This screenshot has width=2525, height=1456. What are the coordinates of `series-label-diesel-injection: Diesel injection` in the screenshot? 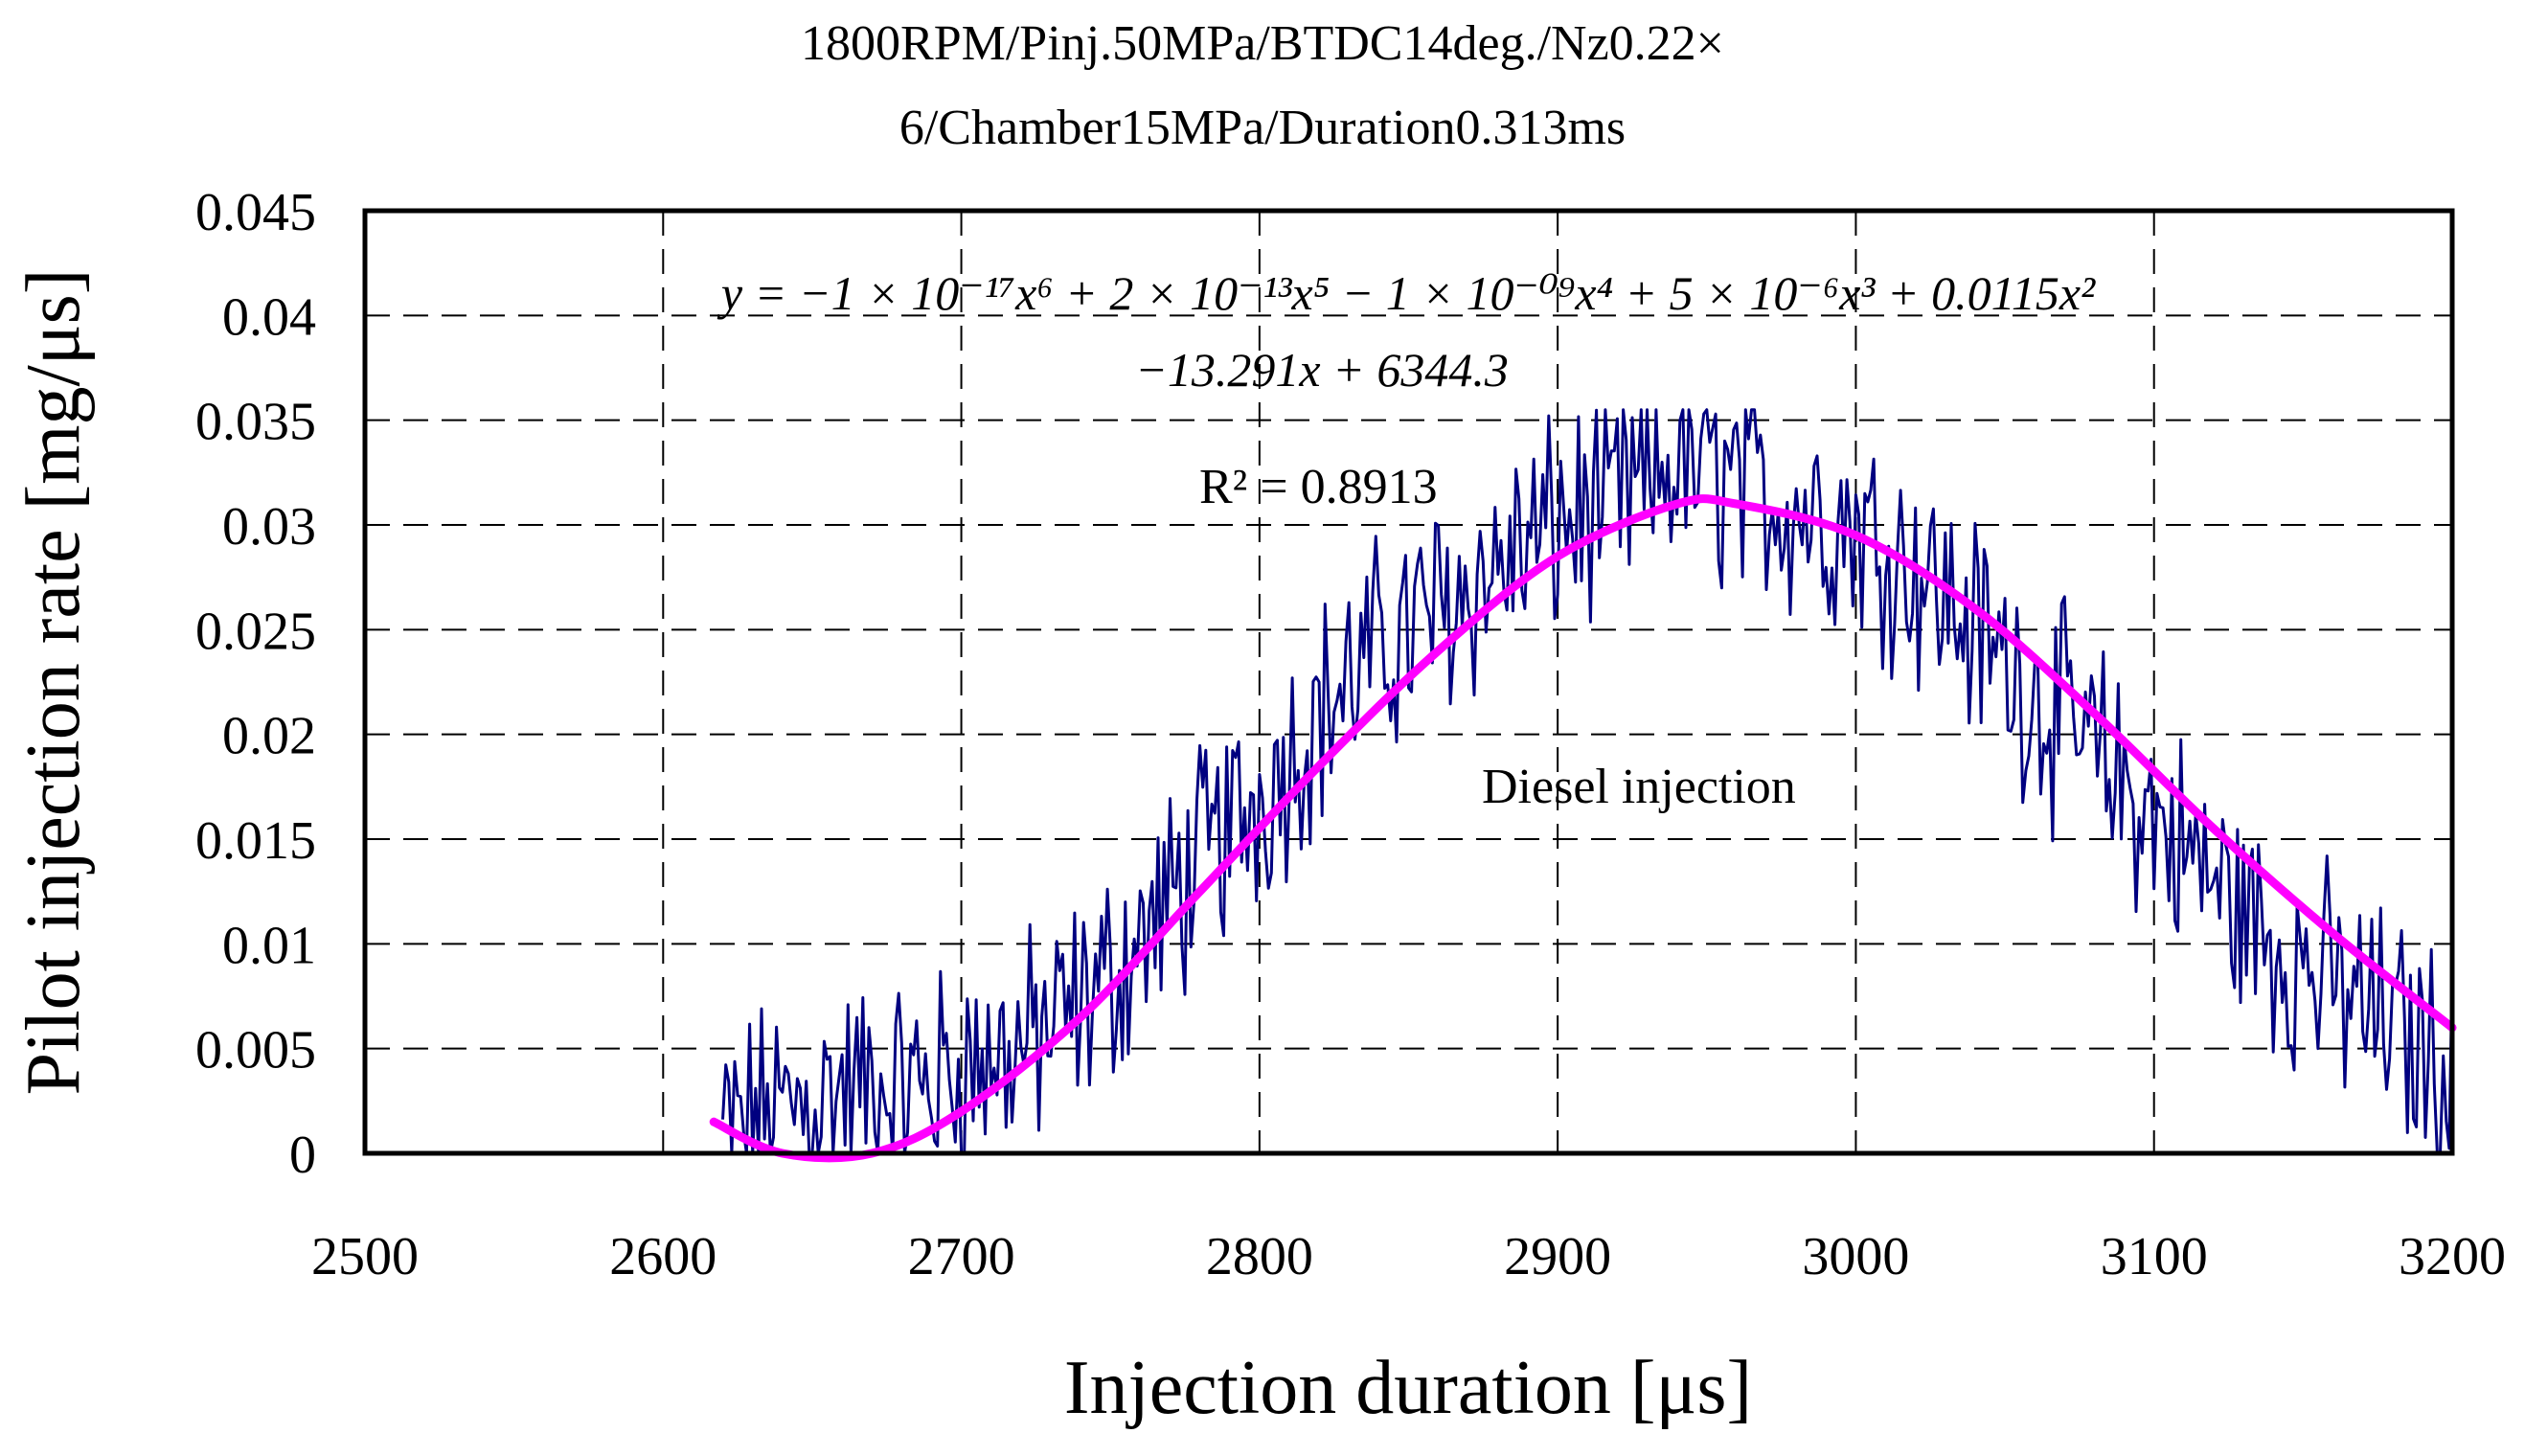 It's located at (1639, 787).